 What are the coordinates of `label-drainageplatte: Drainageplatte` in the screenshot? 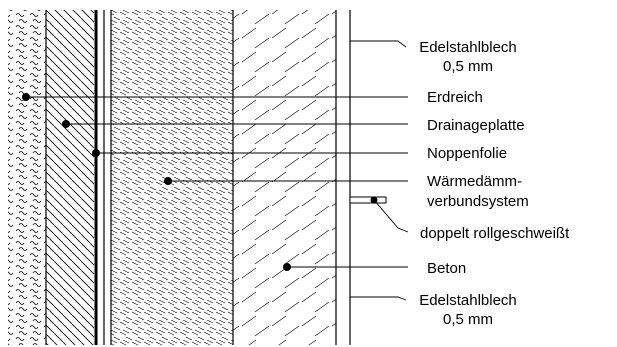 It's located at (476, 125).